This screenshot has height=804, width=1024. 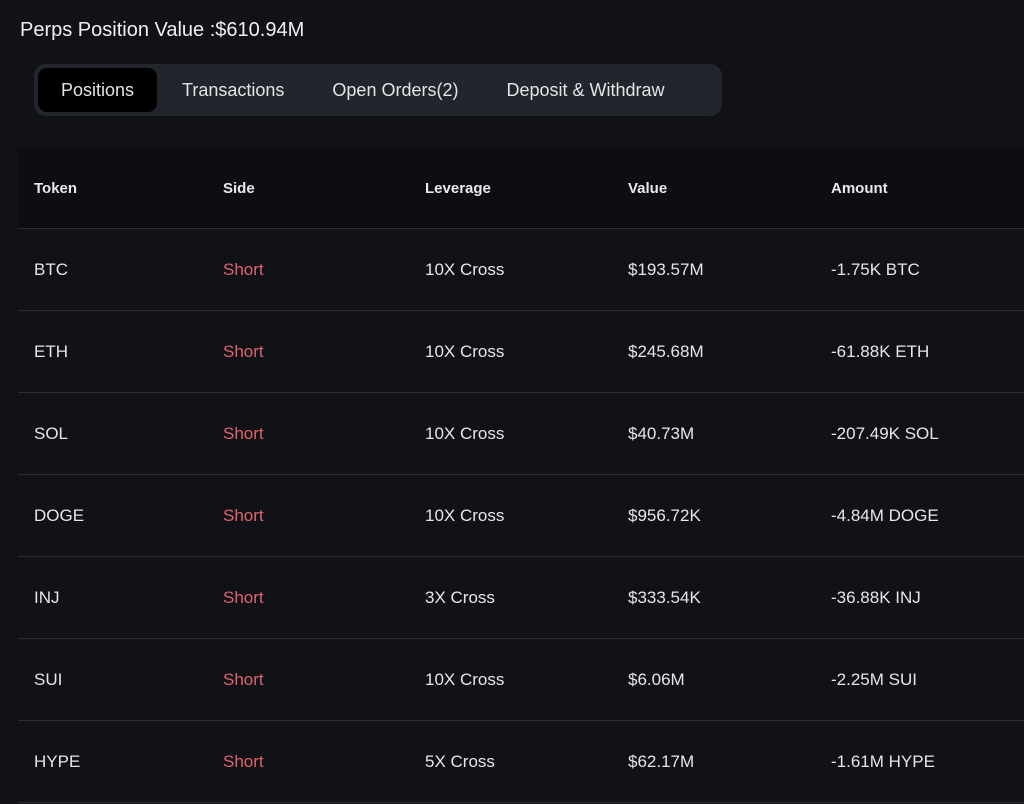 I want to click on cell-token: HYPE, so click(x=57, y=761).